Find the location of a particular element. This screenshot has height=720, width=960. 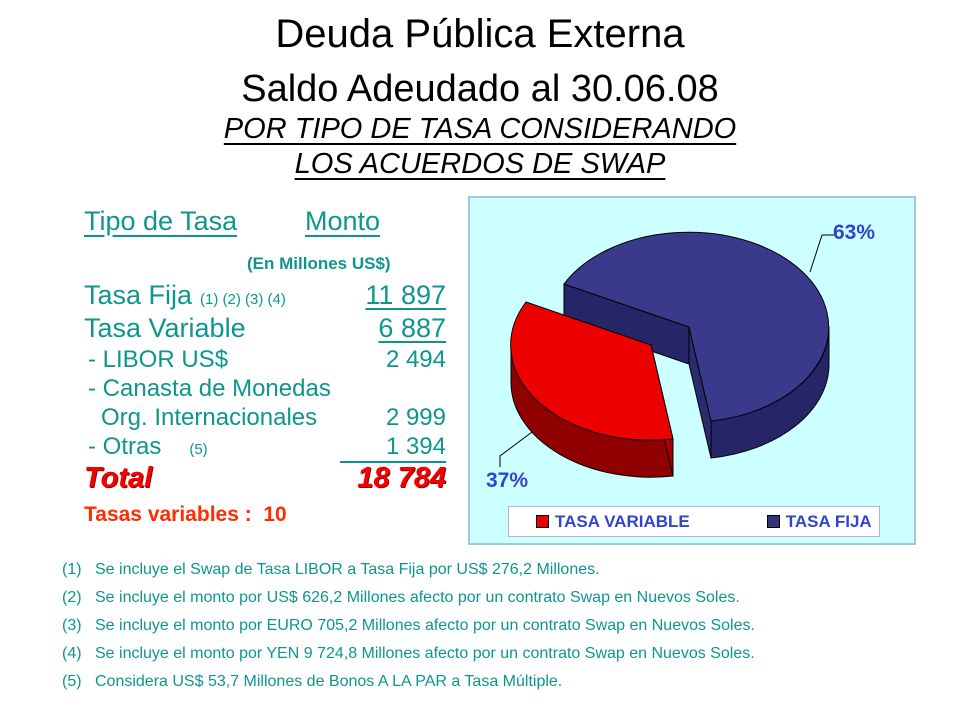

table-row-org-internacionales: Org. Internacionales 2 999 is located at coordinates (265, 418).